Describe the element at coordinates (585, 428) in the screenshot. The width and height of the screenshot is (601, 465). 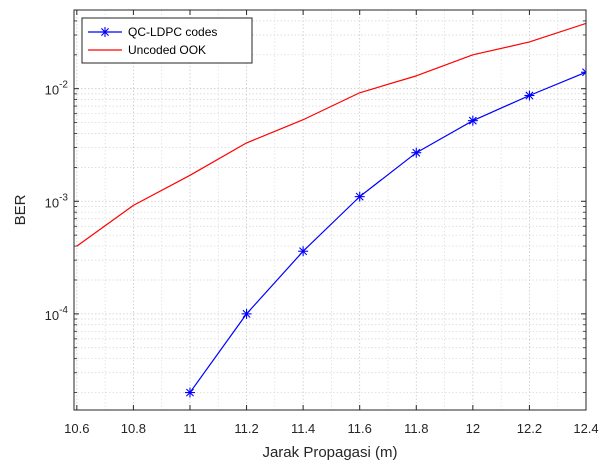
I see `x-tick-label: 12.4` at that location.